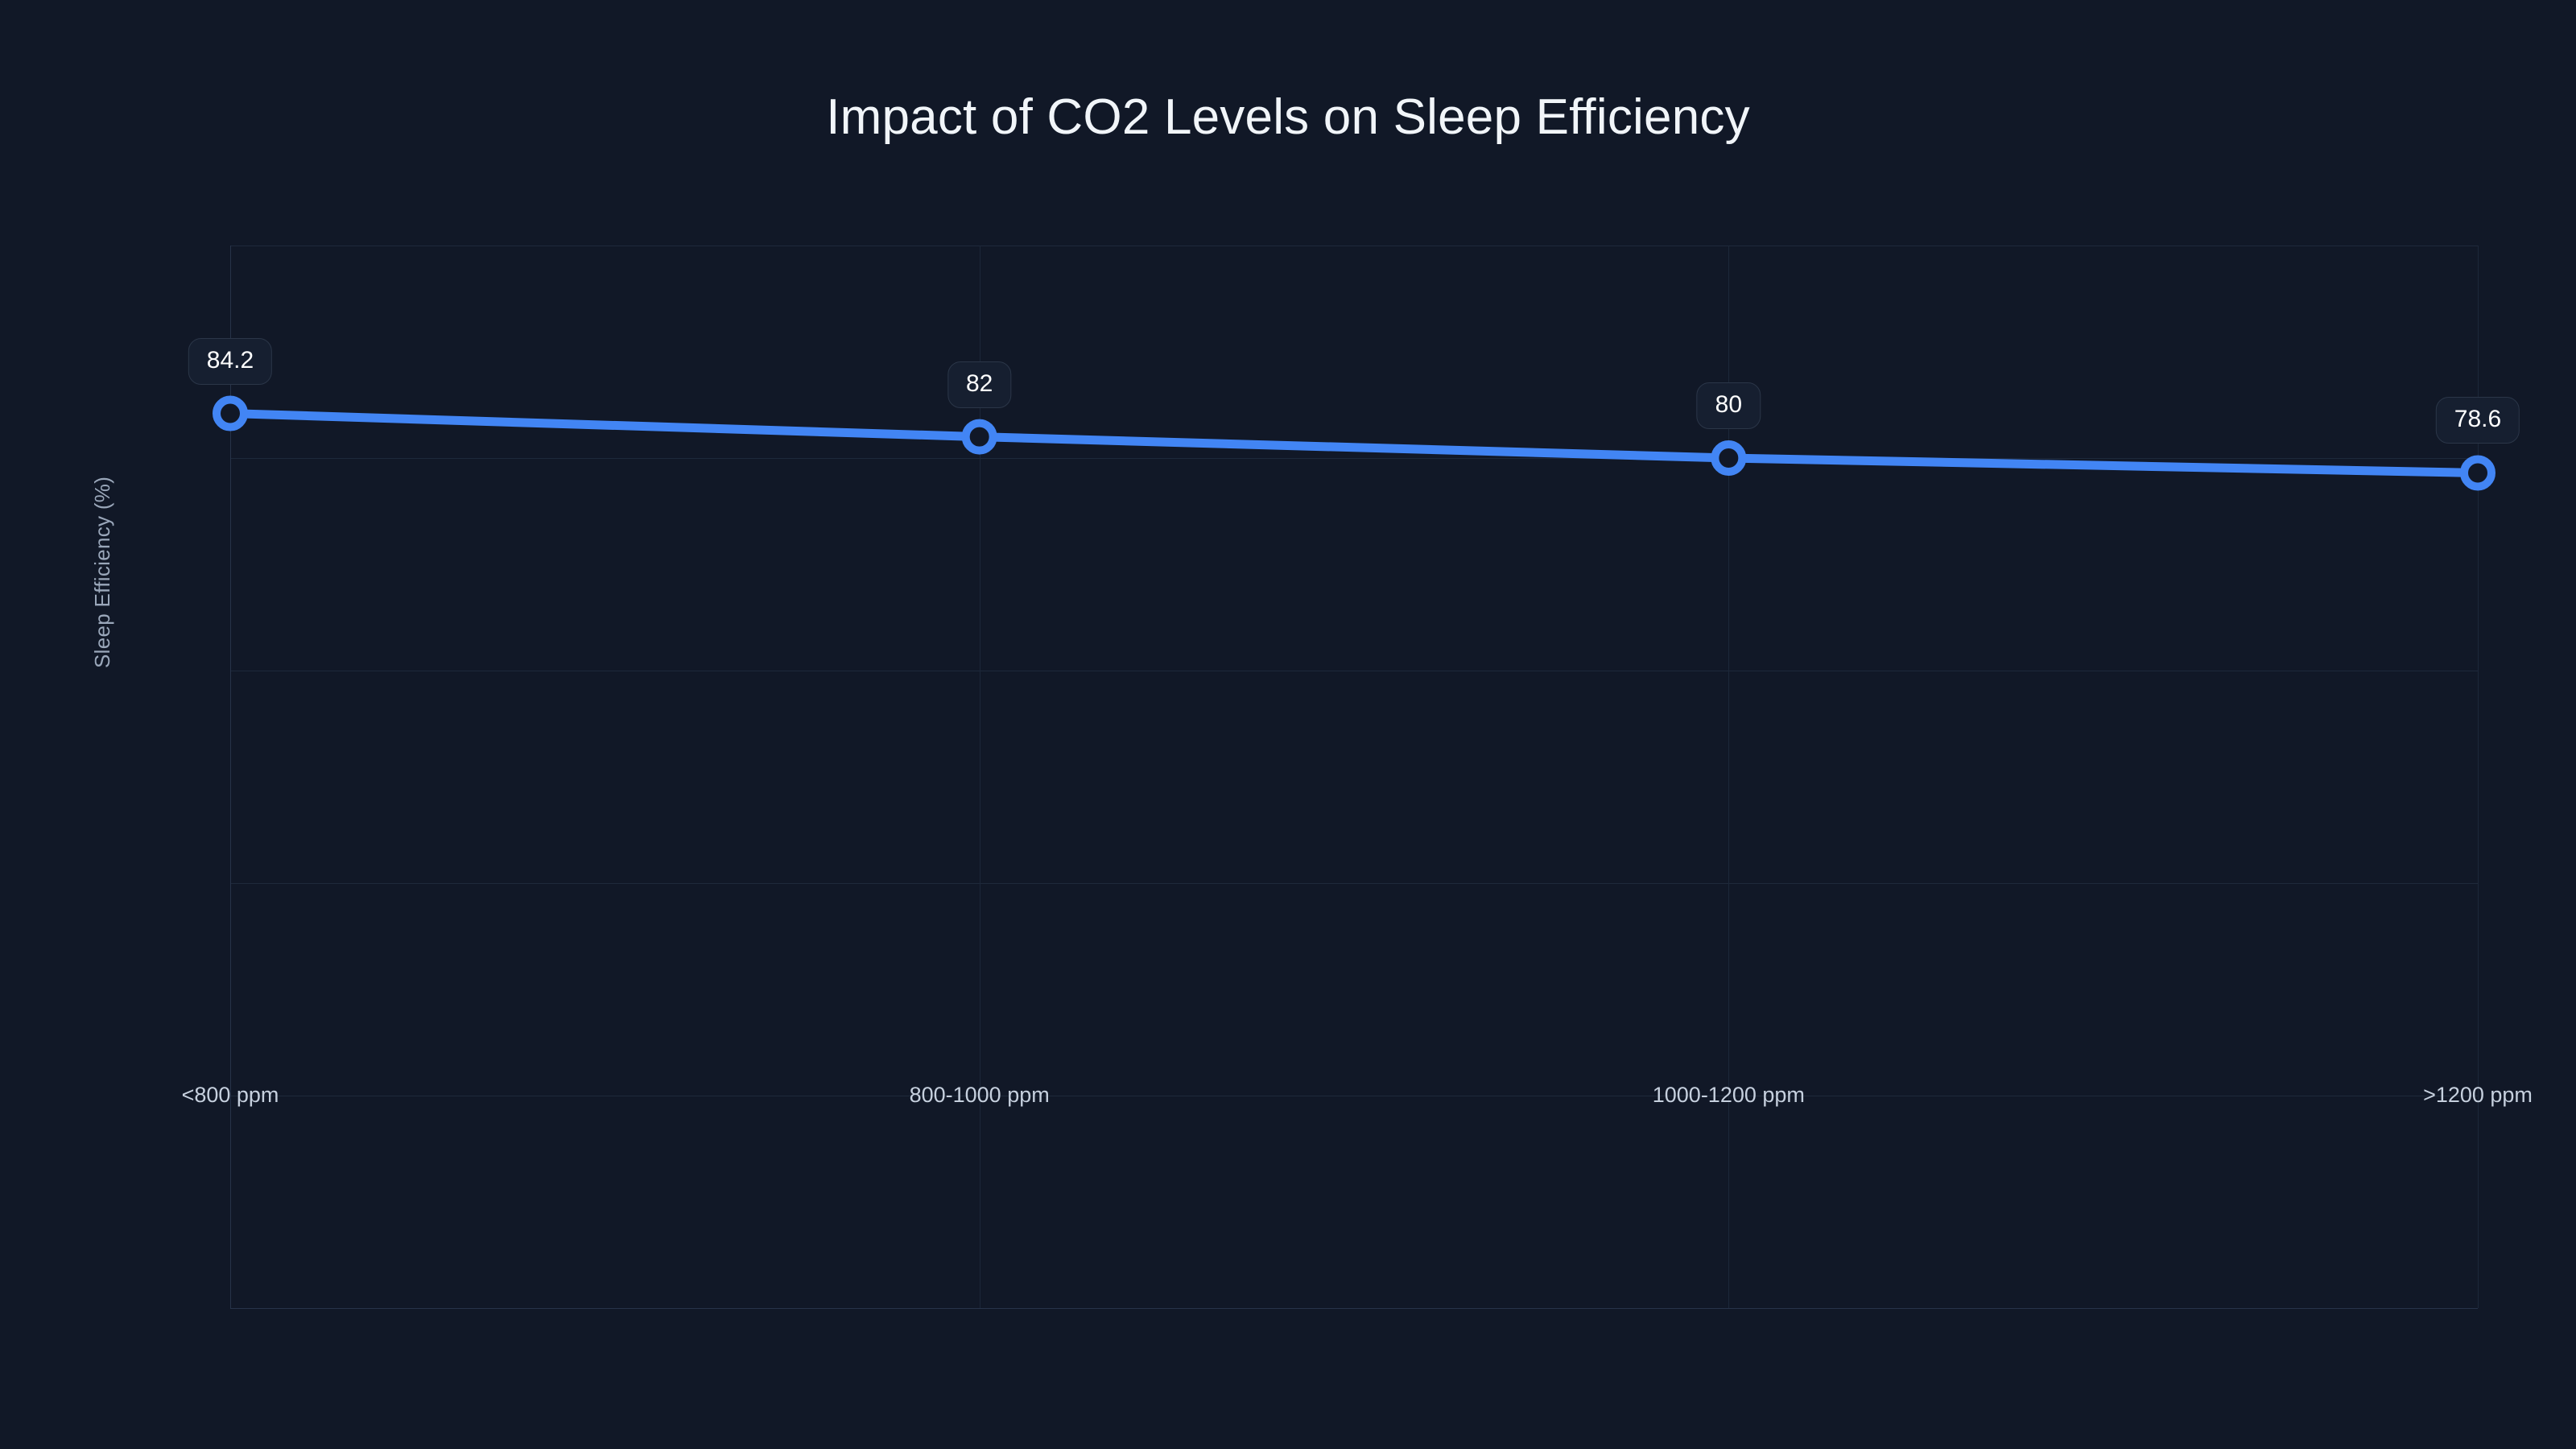 Image resolution: width=2576 pixels, height=1449 pixels. Describe the element at coordinates (979, 1095) in the screenshot. I see `x-axis-tick-label: 800-1000 ppm` at that location.